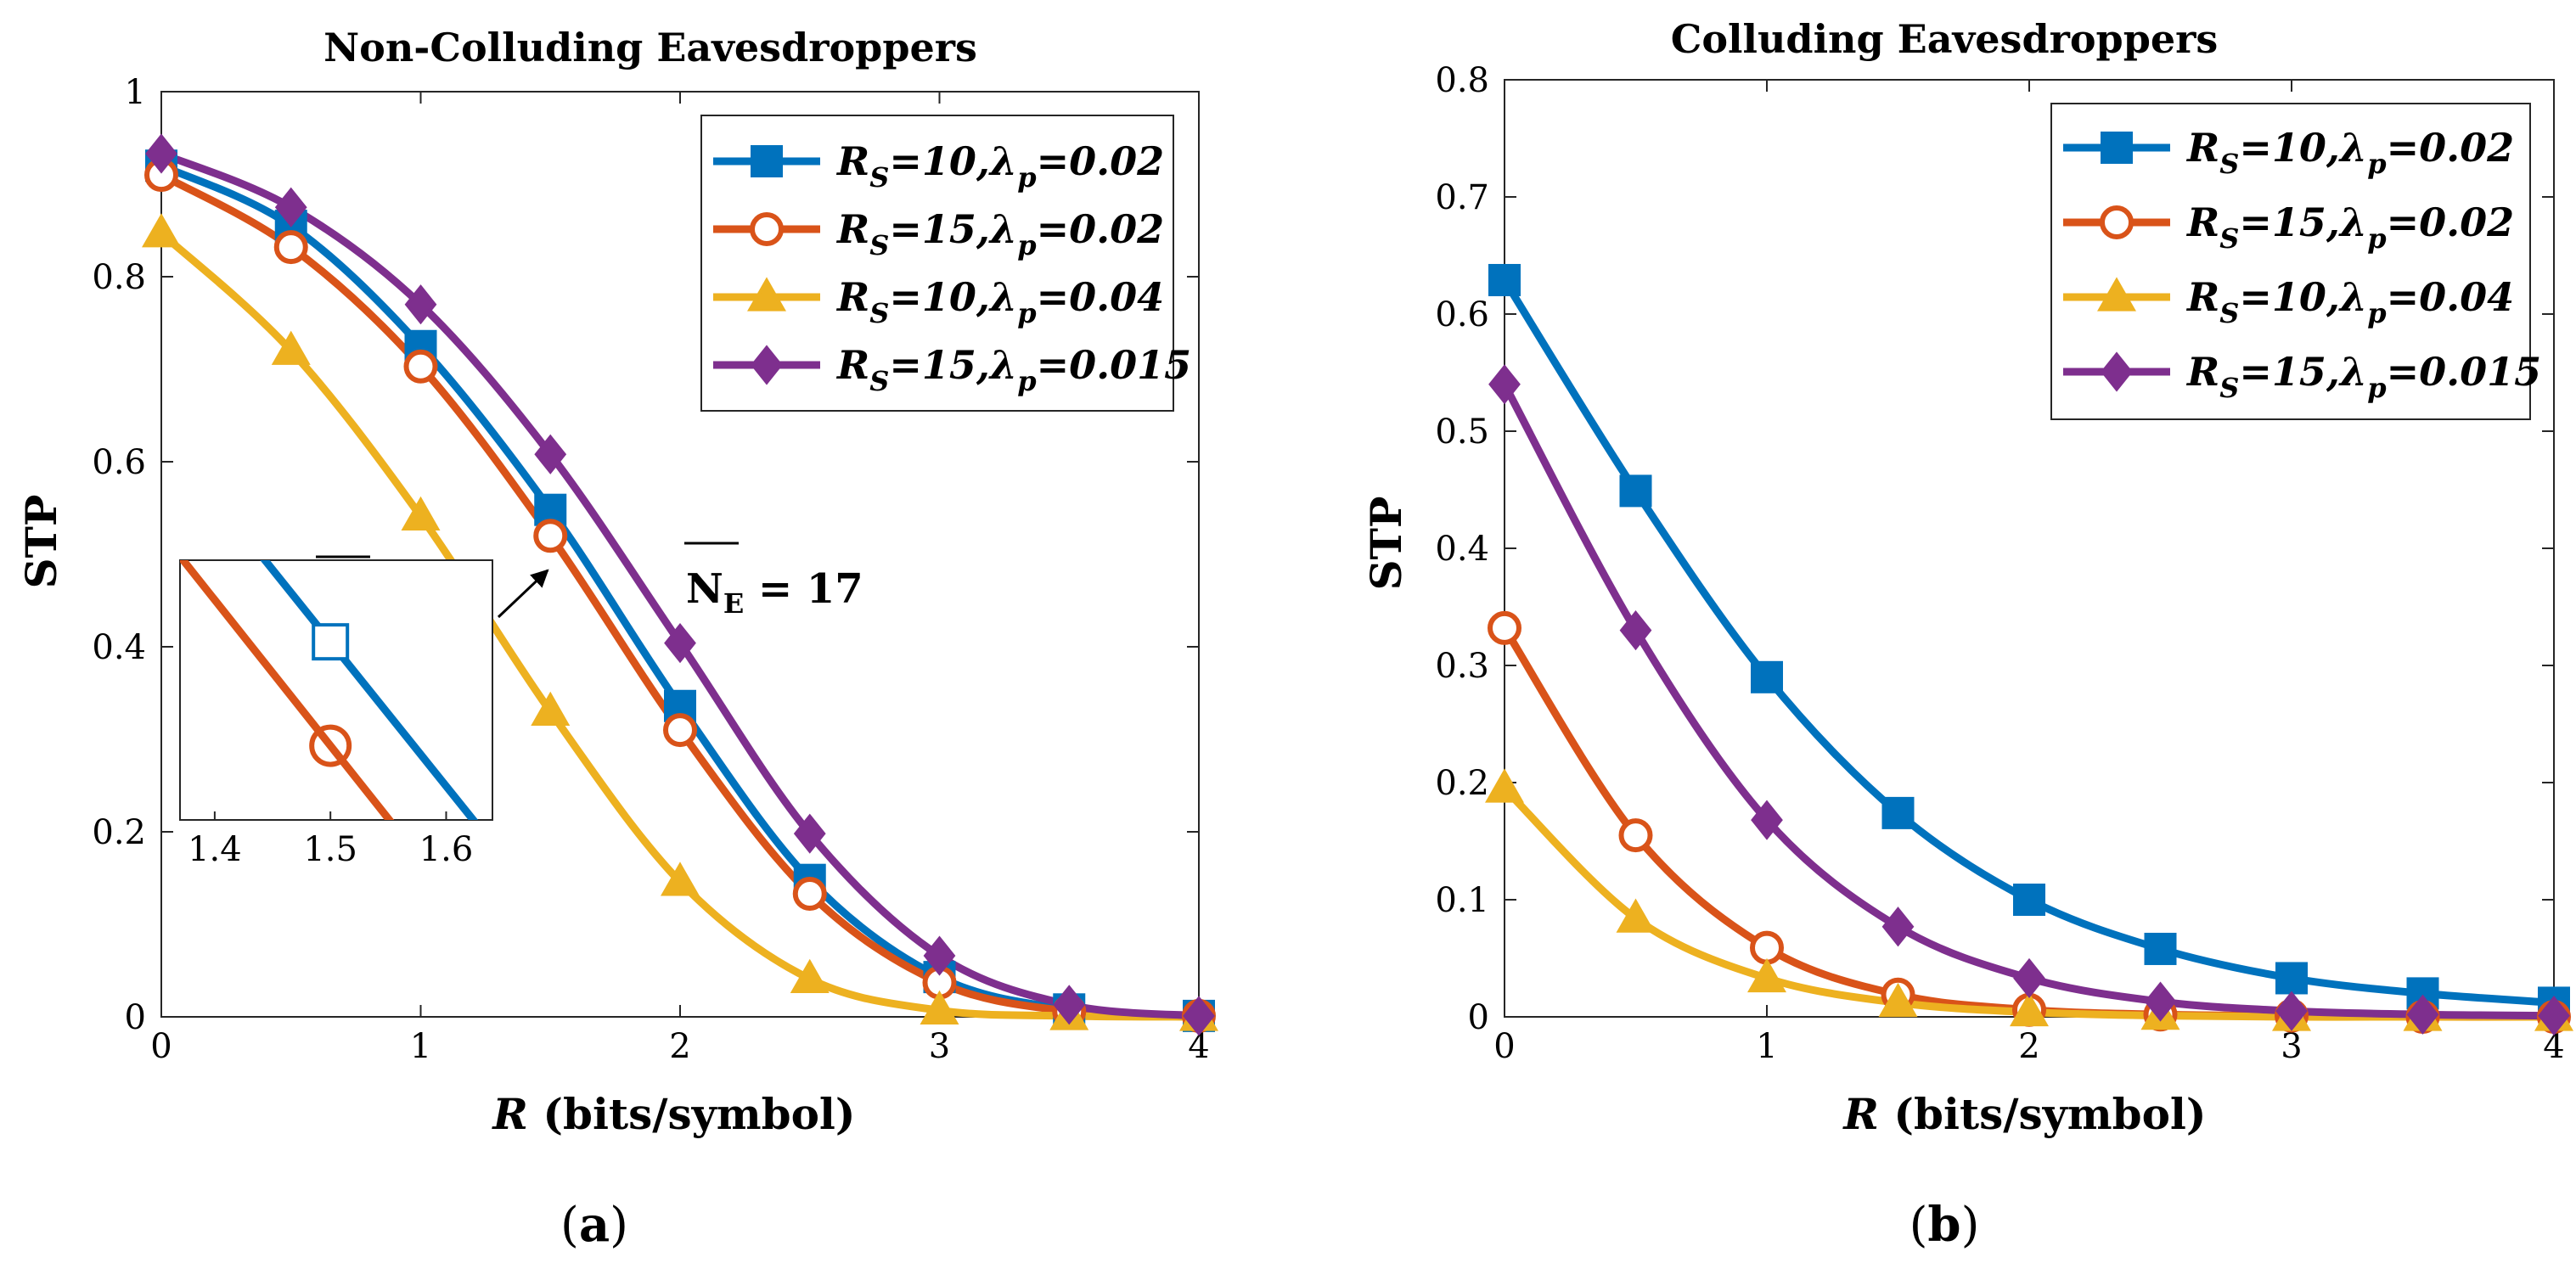 Image resolution: width=2576 pixels, height=1263 pixels. Describe the element at coordinates (330, 745) in the screenshot. I see `inset-series-2-point` at that location.